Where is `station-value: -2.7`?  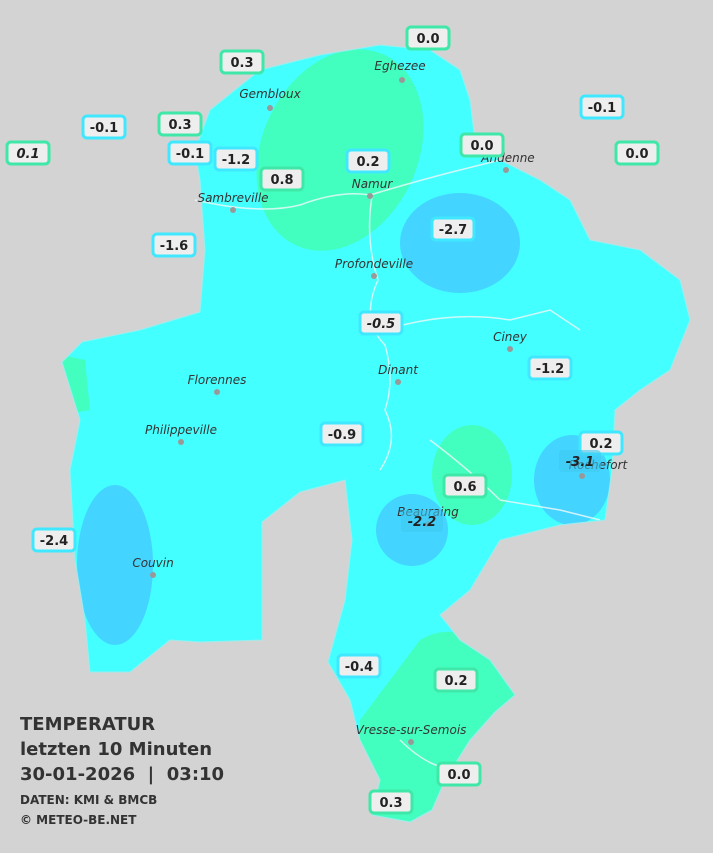
station-value: -2.7 is located at coordinates (453, 230).